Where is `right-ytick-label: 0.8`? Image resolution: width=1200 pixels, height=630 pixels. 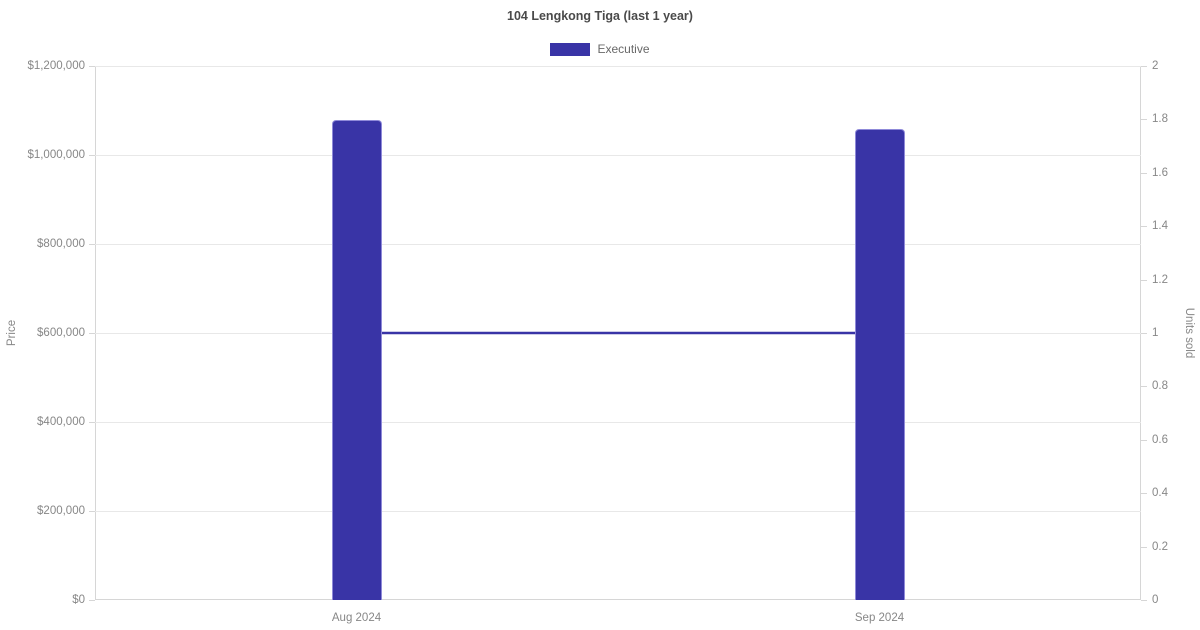 right-ytick-label: 0.8 is located at coordinates (1160, 386).